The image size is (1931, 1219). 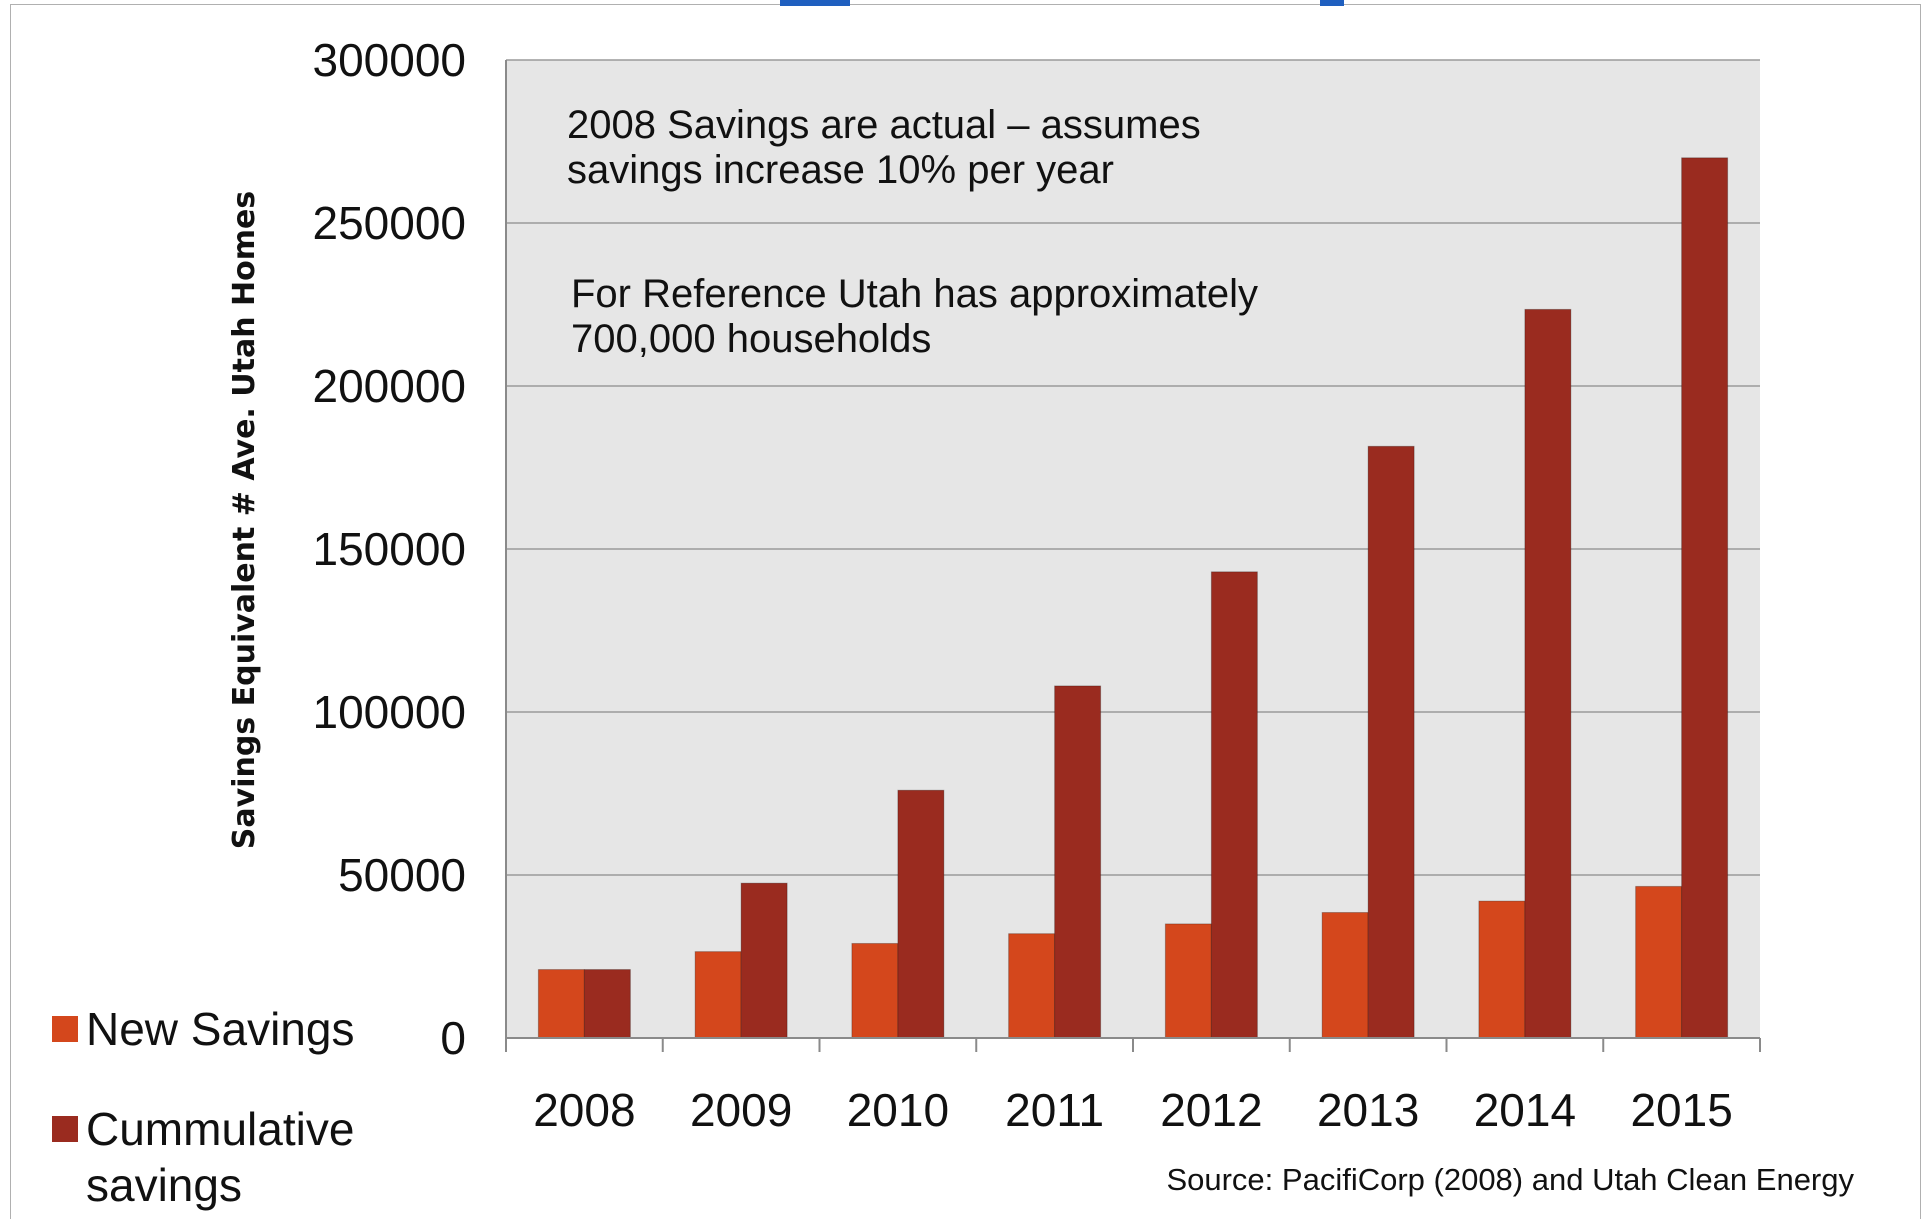 I want to click on bar-cumulative-savings-2014, so click(x=1548, y=673).